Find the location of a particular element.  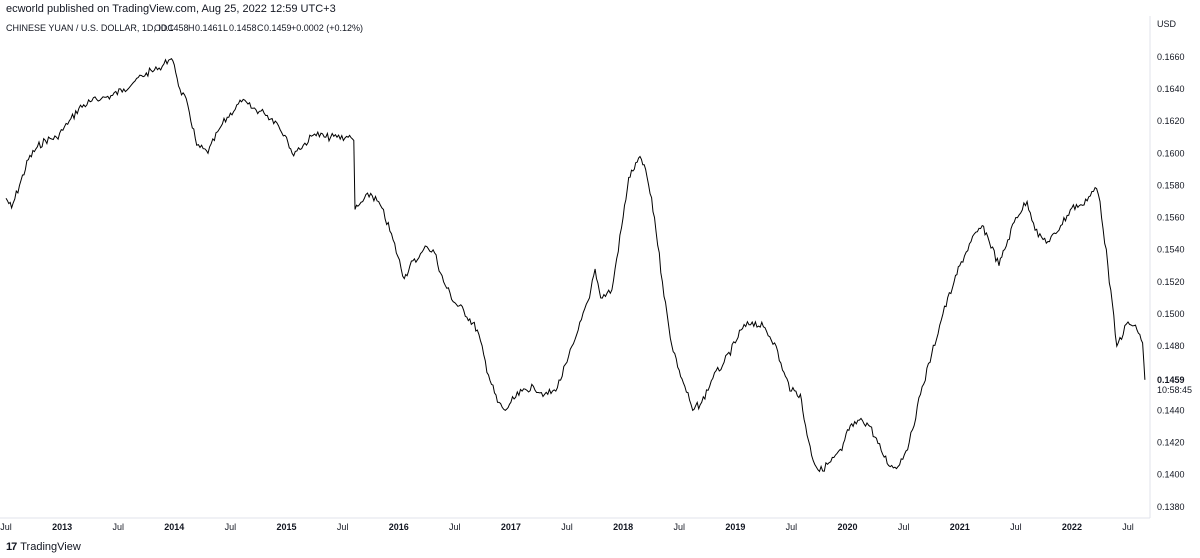

legend-high-key: H is located at coordinates (191, 28).